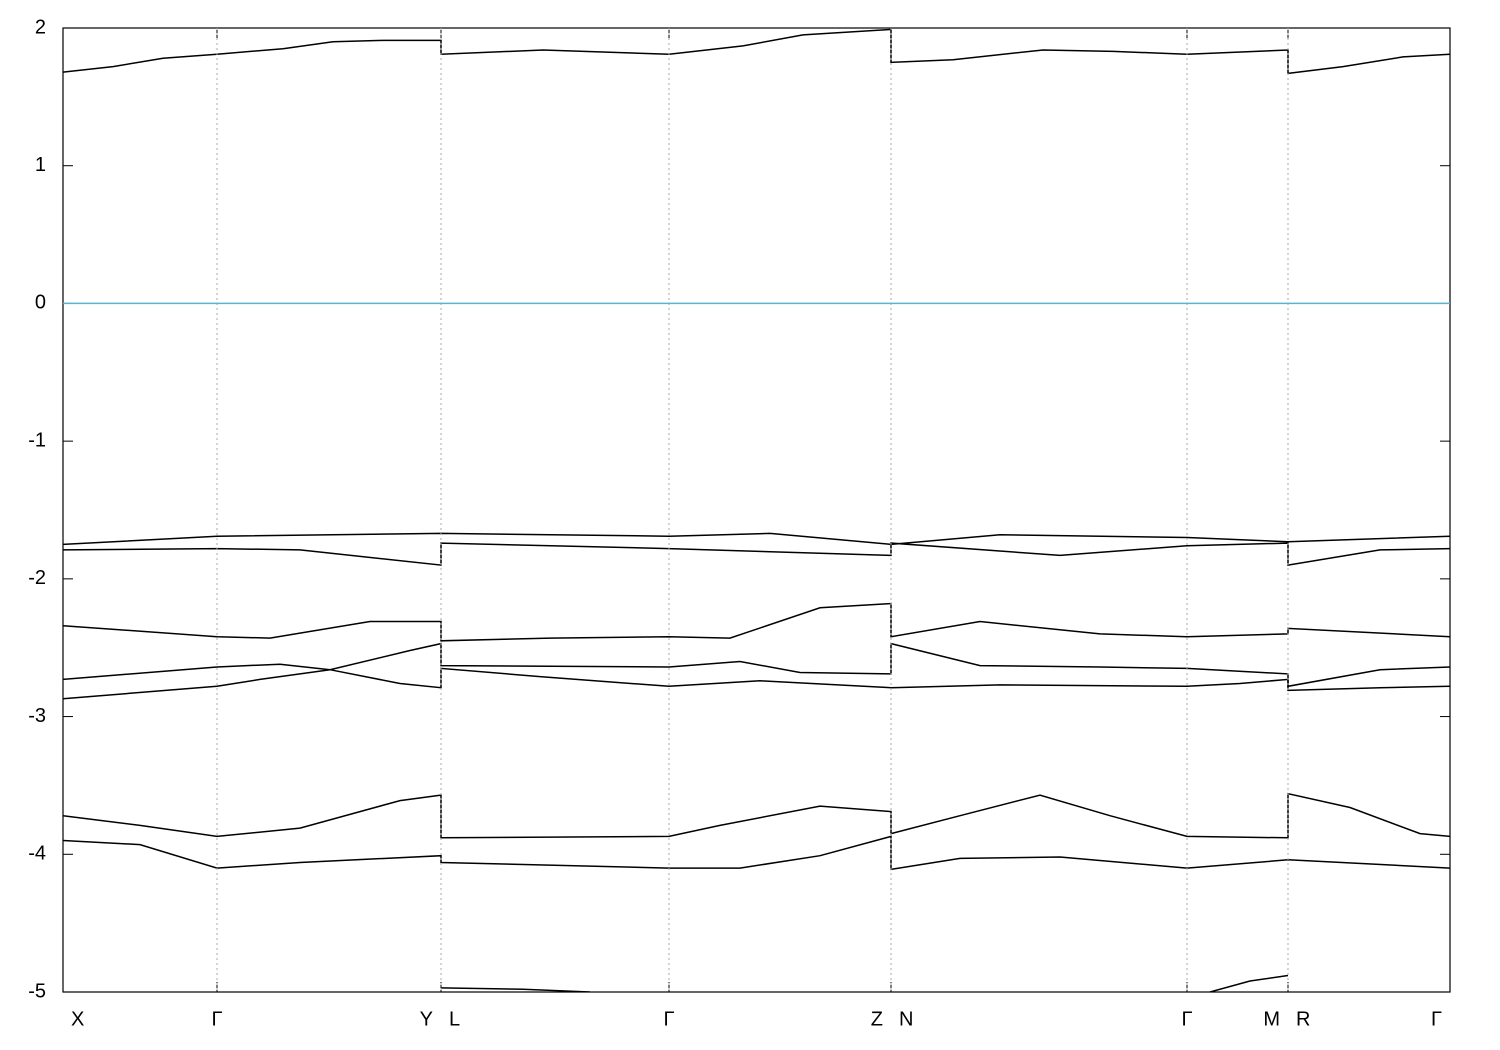  What do you see at coordinates (37, 991) in the screenshot?
I see `y-tick-label: -5` at bounding box center [37, 991].